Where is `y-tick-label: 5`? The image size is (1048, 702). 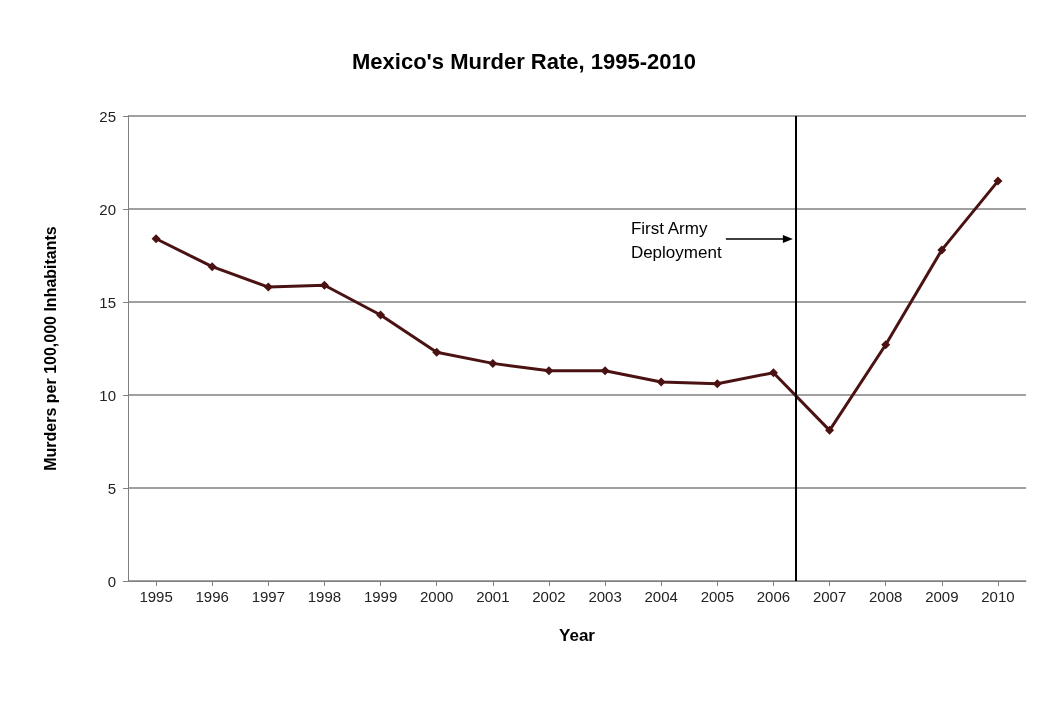
y-tick-label: 5 is located at coordinates (111, 488).